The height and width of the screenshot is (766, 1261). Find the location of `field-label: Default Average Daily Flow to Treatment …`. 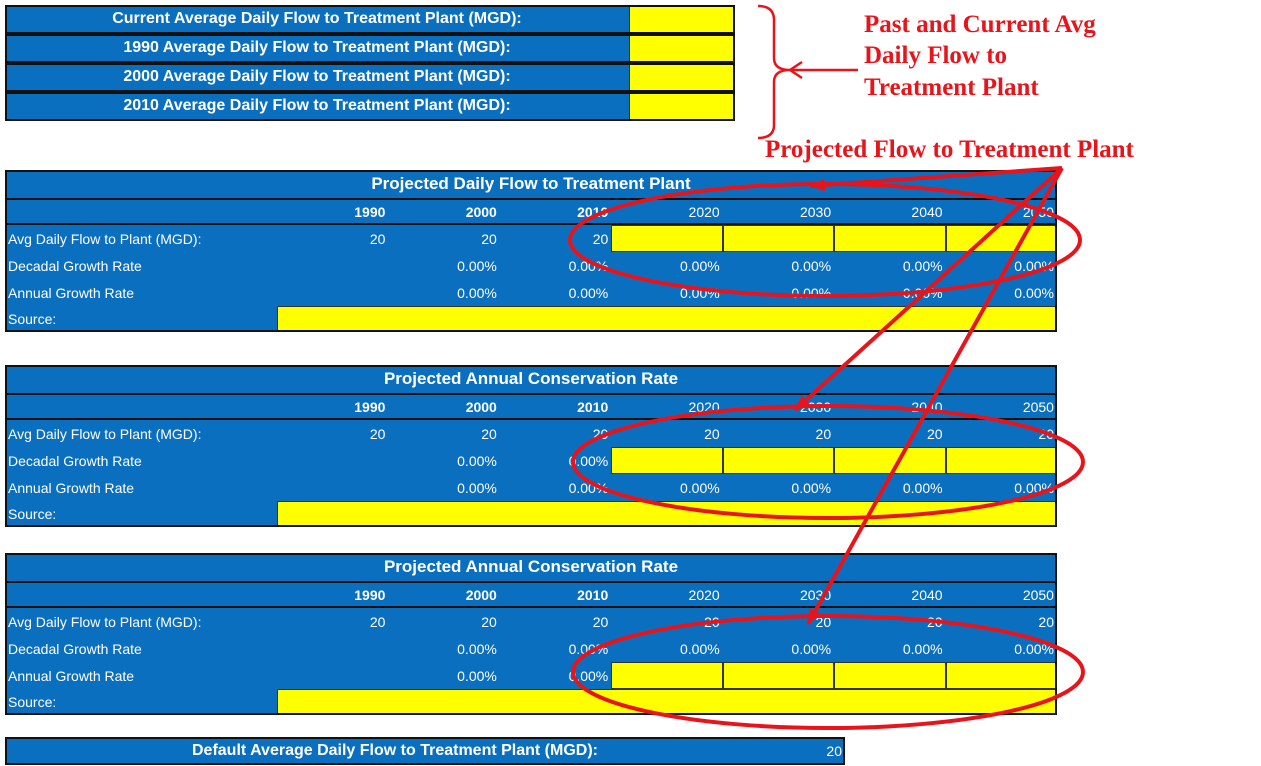

field-label: Default Average Daily Flow to Treatment … is located at coordinates (395, 751).